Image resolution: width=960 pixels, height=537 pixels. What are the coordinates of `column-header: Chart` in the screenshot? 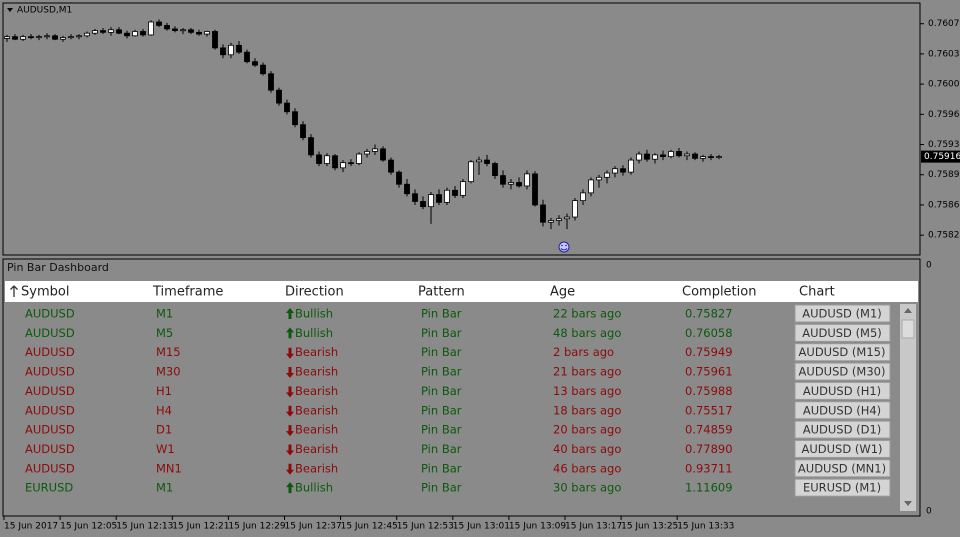 It's located at (817, 292).